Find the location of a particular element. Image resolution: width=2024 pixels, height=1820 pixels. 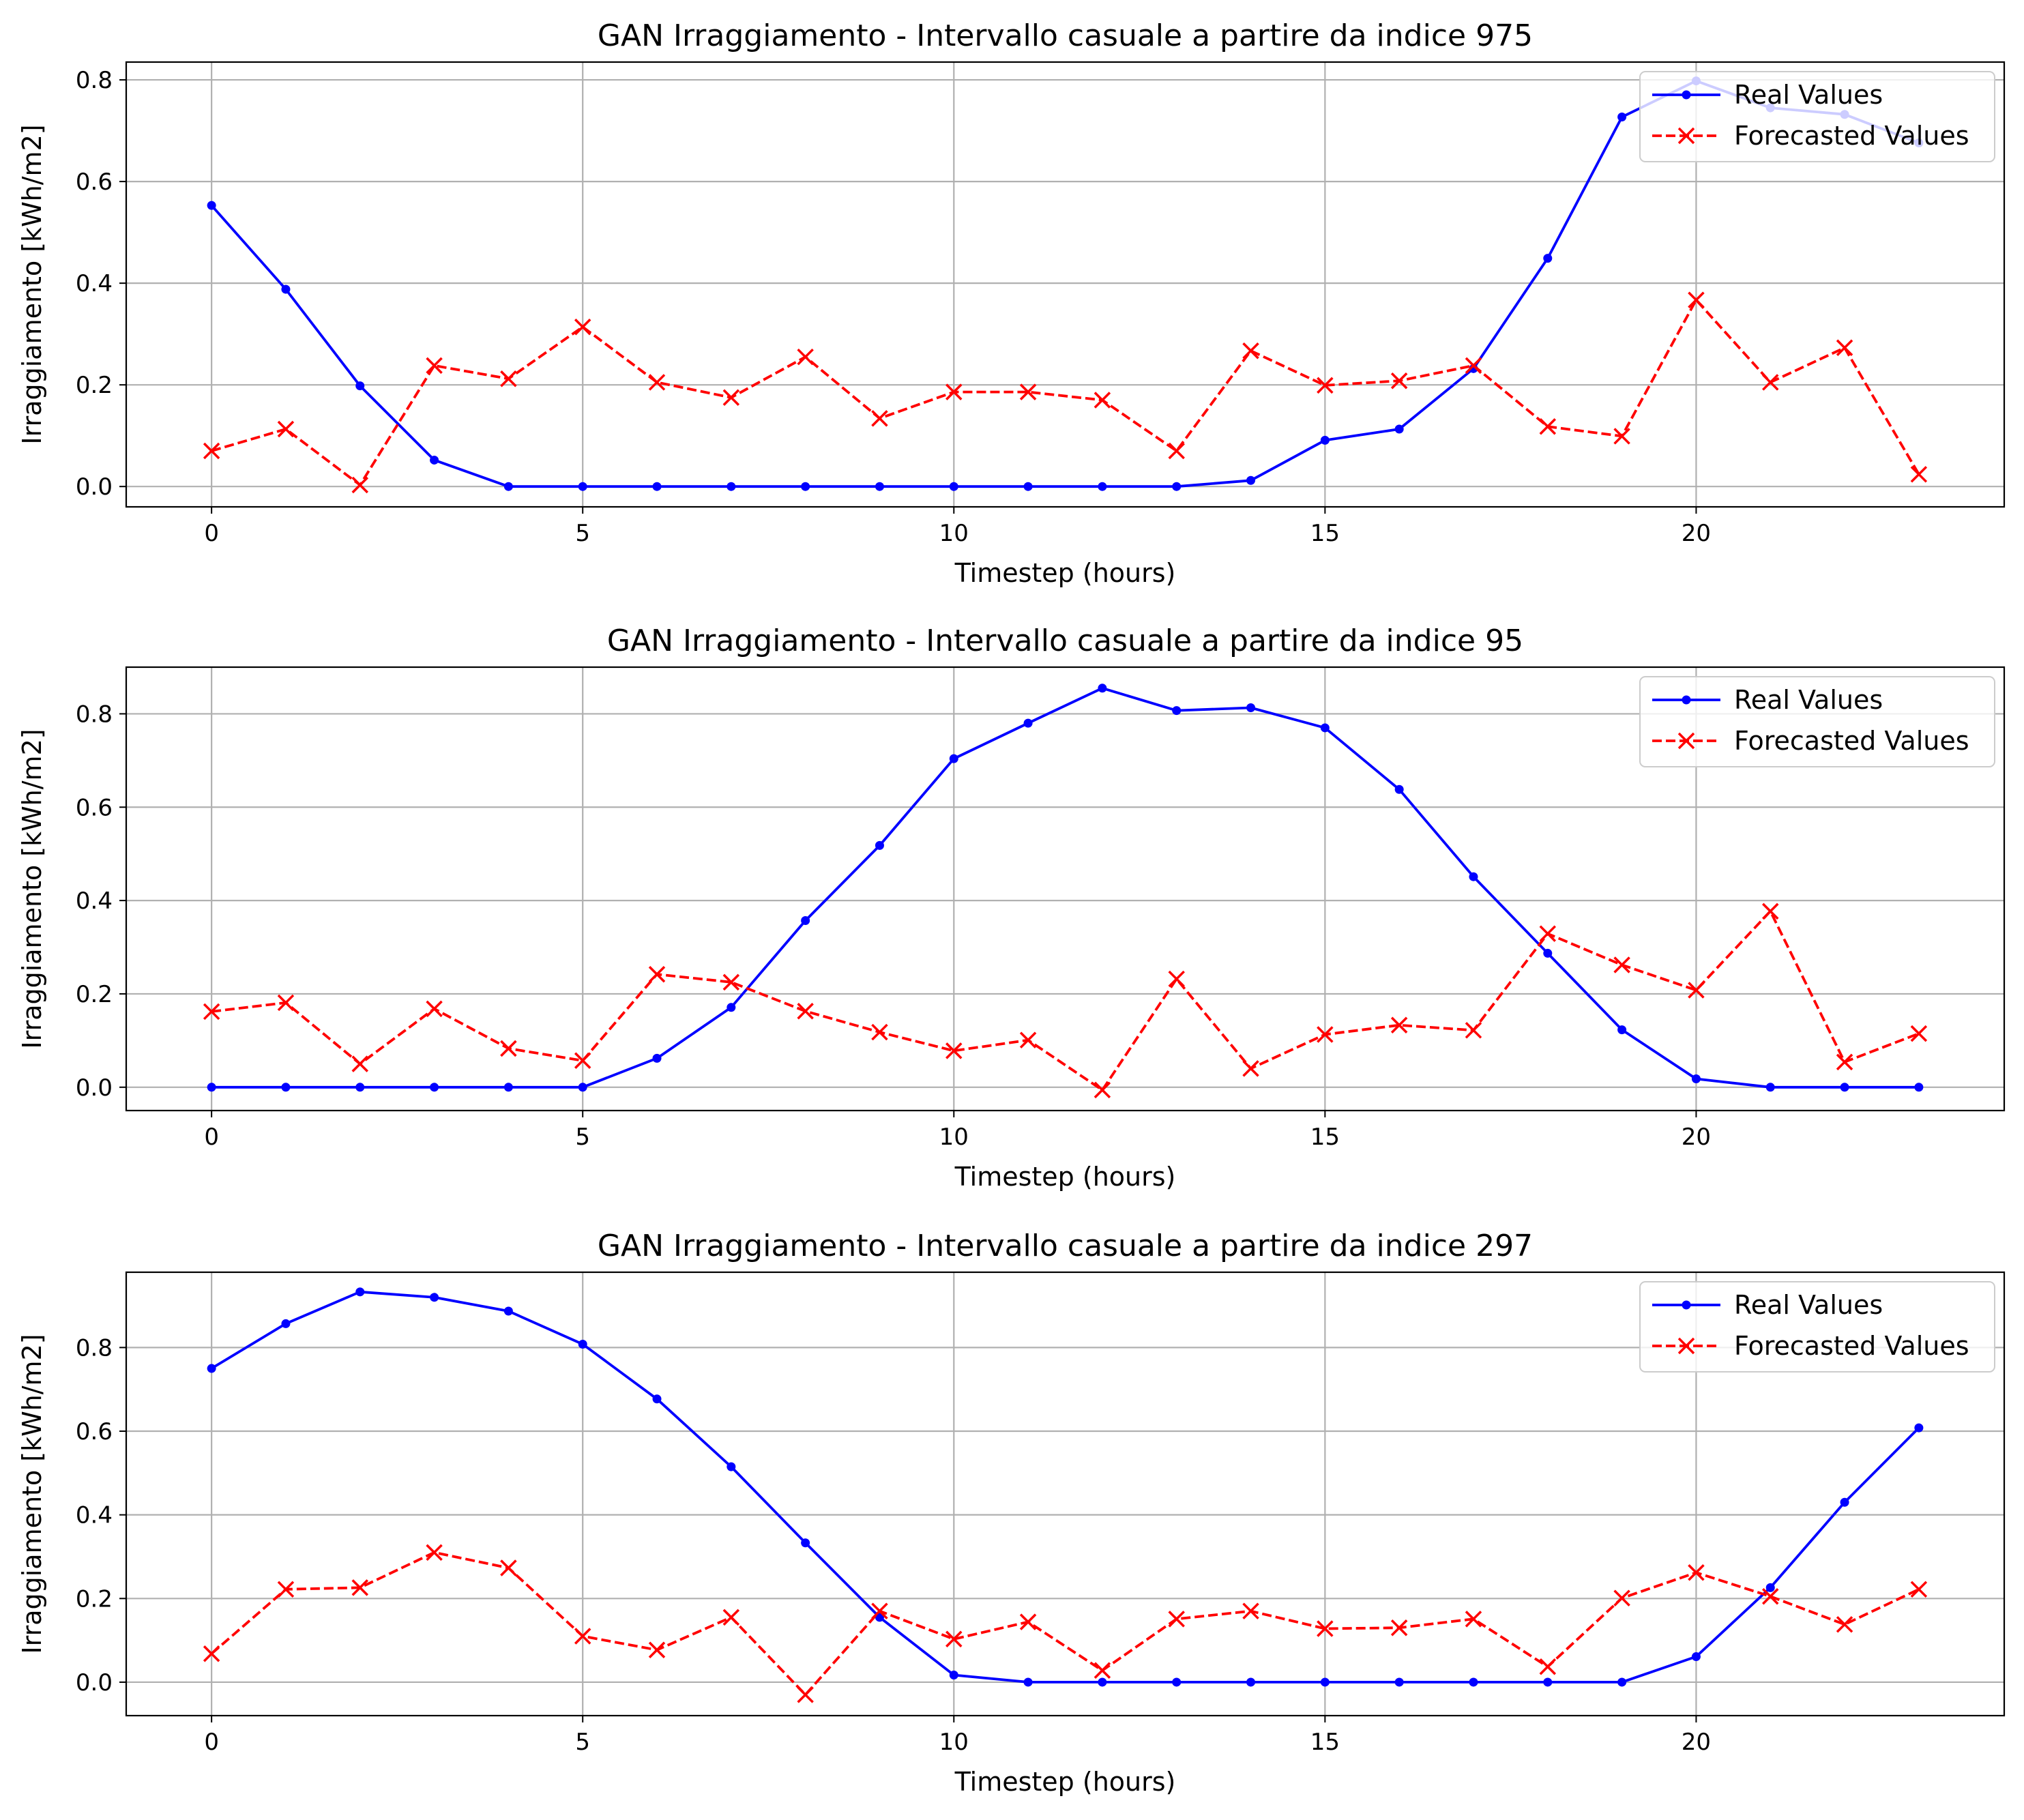

legend-real-values-label: Real Values is located at coordinates (1808, 1305).